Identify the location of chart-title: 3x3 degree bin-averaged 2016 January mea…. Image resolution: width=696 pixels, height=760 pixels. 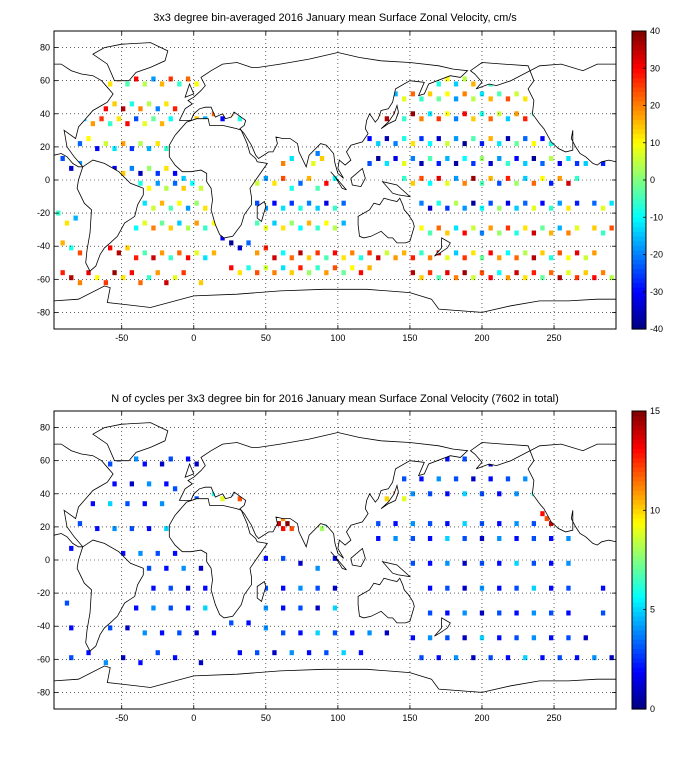
(335, 18).